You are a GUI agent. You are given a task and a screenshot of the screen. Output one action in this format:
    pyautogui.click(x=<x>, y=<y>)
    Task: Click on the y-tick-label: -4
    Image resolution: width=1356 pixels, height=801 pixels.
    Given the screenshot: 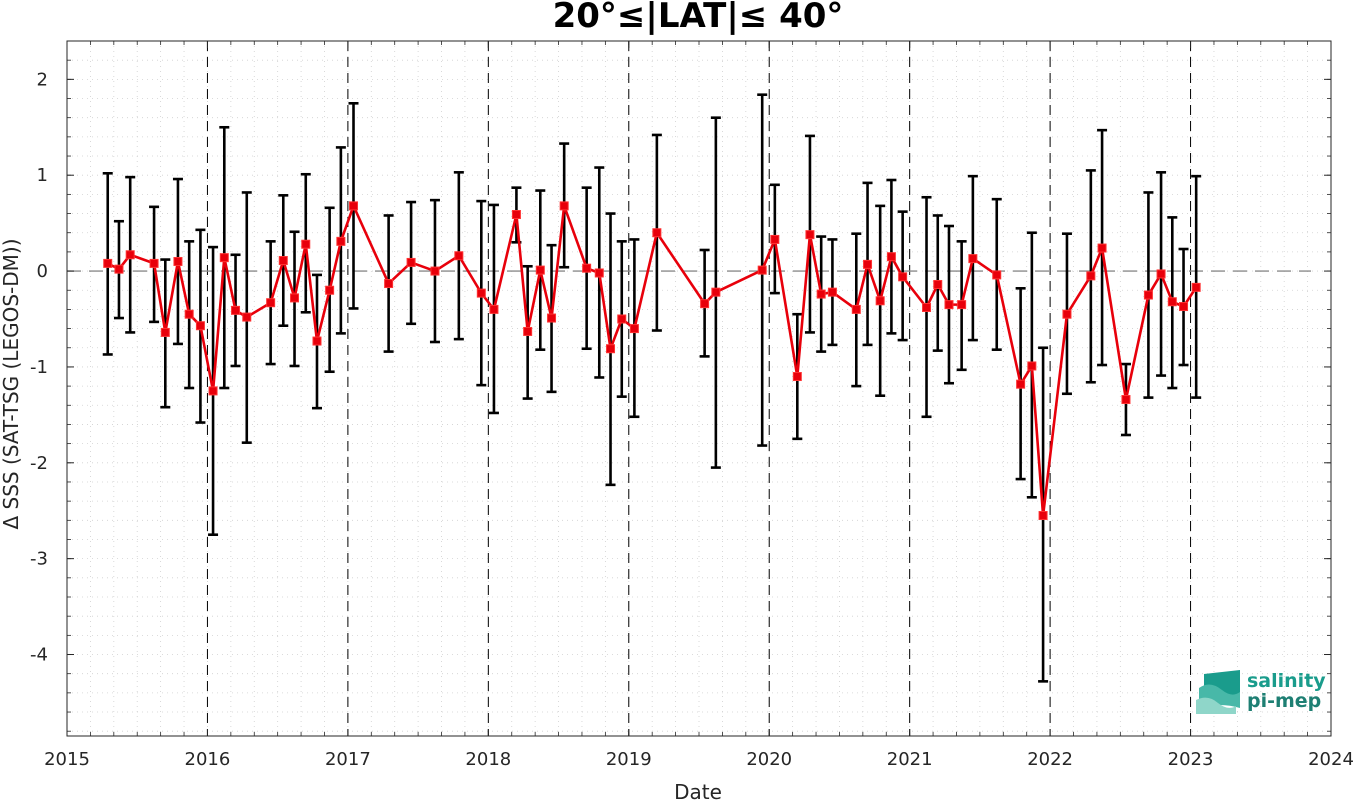 What is the action you would take?
    pyautogui.click(x=39, y=655)
    